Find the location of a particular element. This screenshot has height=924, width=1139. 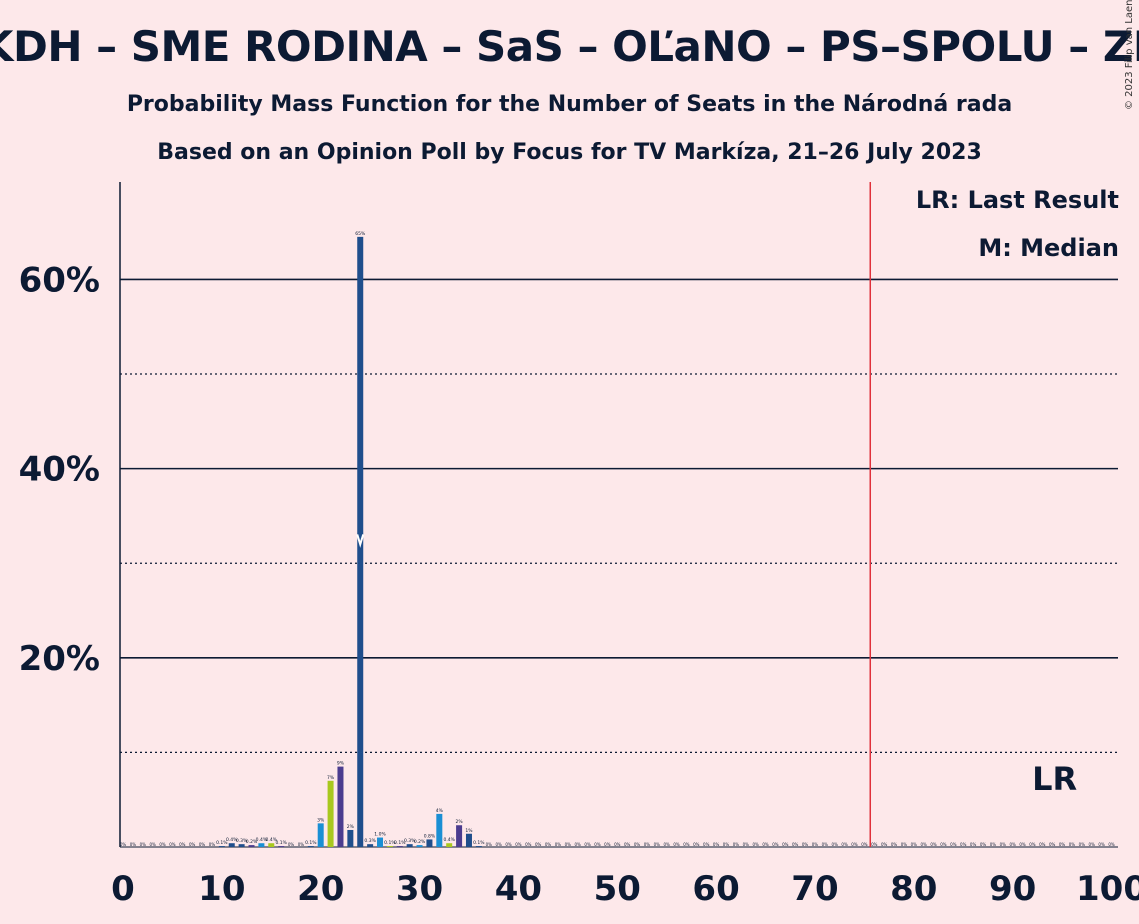

bar-value-label: 1.0% is located at coordinates (380, 835).